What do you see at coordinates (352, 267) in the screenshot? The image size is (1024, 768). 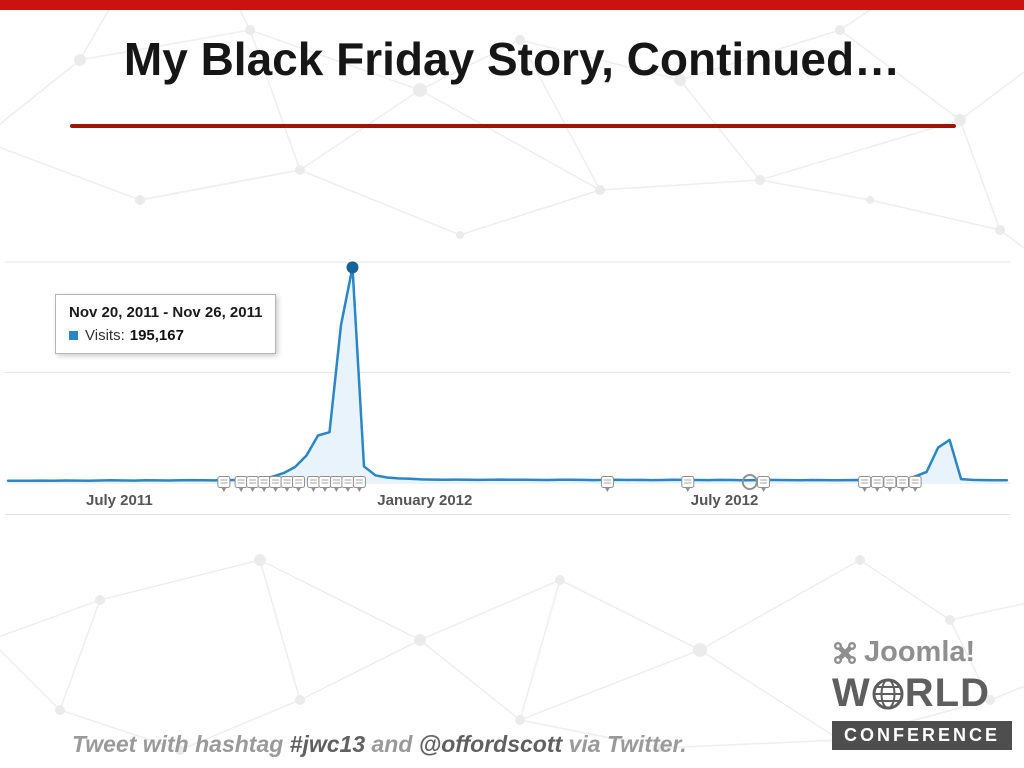 I see `peak-data-point` at bounding box center [352, 267].